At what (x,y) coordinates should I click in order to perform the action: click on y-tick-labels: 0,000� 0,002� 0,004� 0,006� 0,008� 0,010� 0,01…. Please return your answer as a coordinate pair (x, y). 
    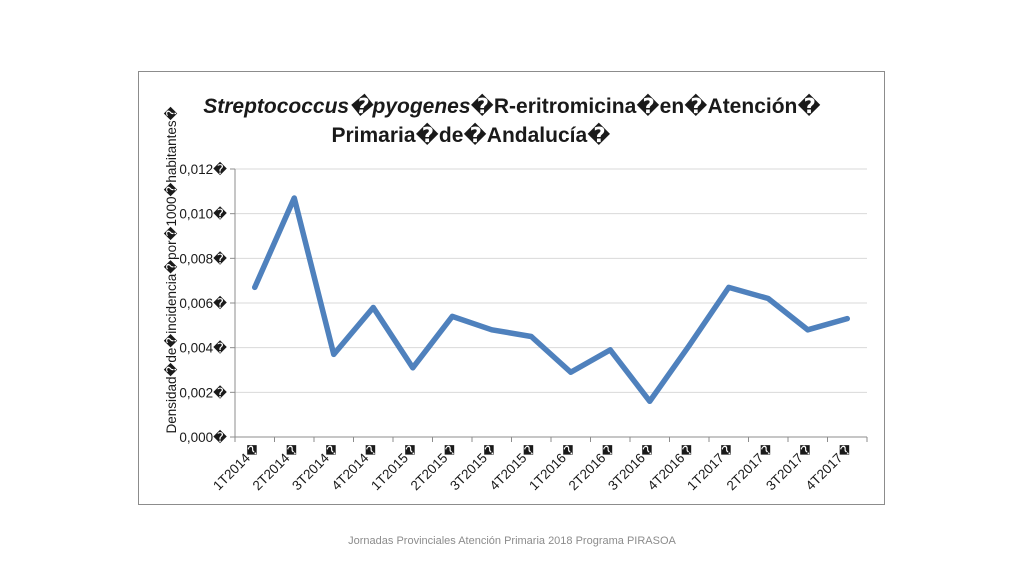
    Looking at the image, I should click on (203, 303).